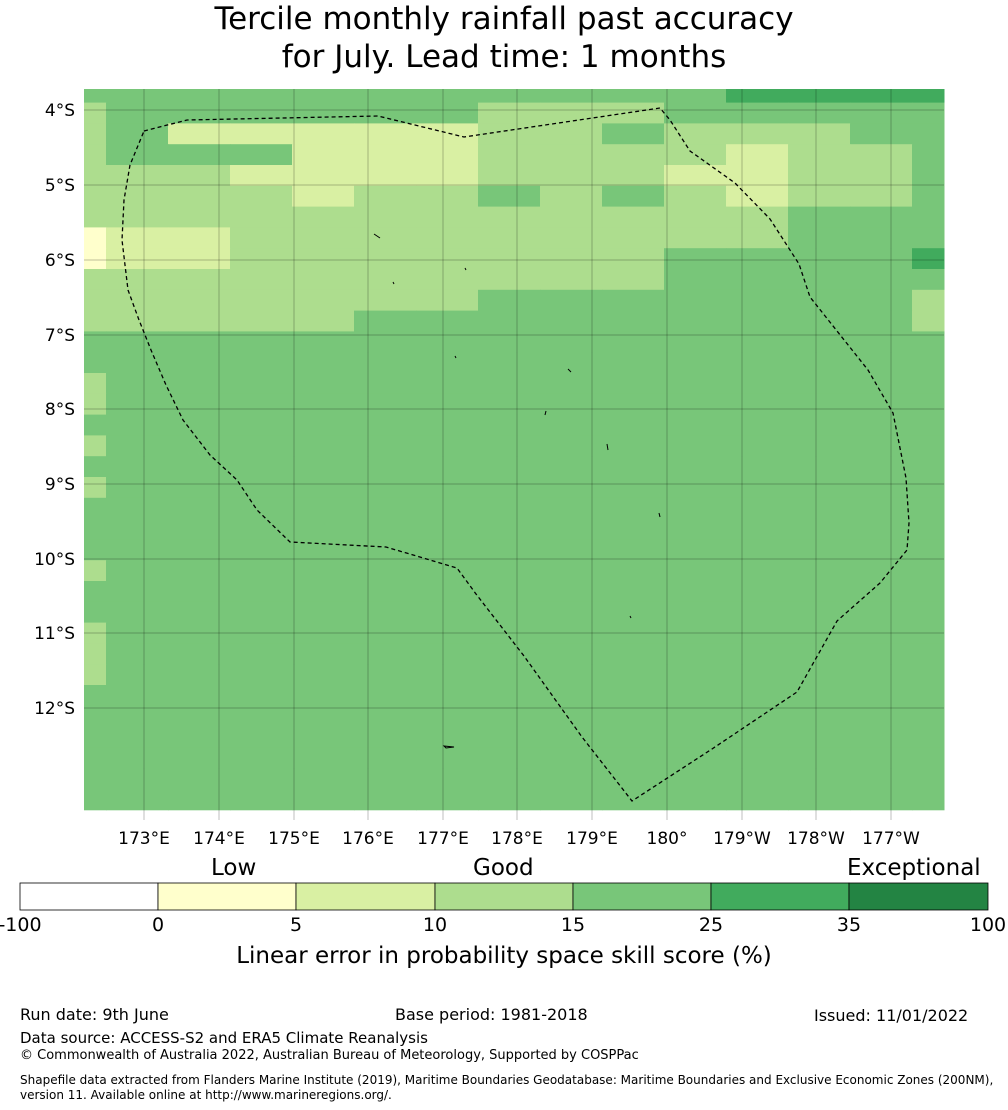 Image resolution: width=1008 pixels, height=1110 pixels. I want to click on longitude-label: 177°W, so click(891, 839).